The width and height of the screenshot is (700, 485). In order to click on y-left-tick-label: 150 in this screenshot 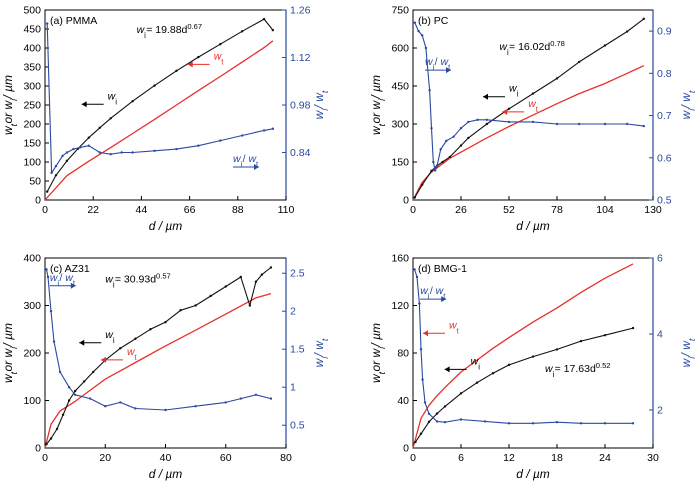, I will do `click(32, 144)`.